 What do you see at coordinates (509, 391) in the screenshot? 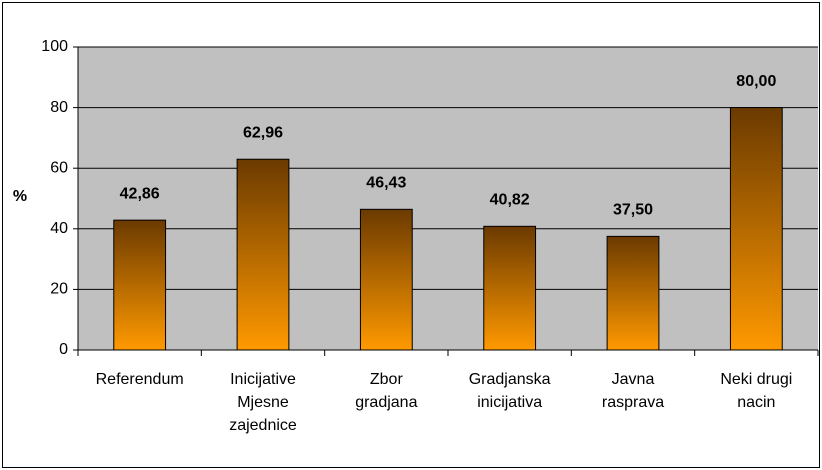
I see `x-tick-label: Gradjanska inicijativa` at bounding box center [509, 391].